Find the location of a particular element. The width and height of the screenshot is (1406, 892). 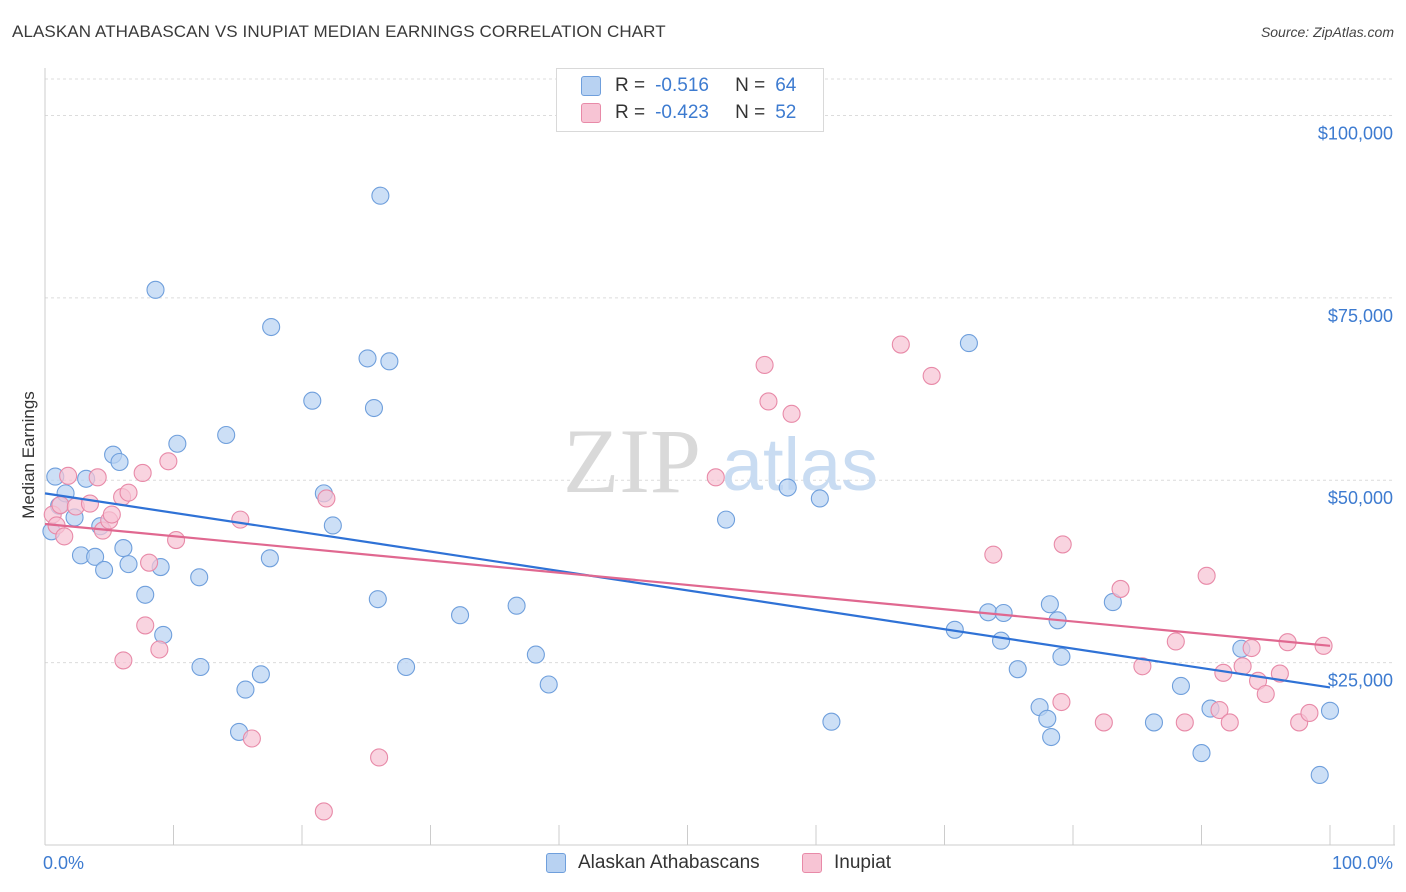

stats-legend: R = -0.516 N = 64 R = -0.423 N = 52 is located at coordinates (690, 100).